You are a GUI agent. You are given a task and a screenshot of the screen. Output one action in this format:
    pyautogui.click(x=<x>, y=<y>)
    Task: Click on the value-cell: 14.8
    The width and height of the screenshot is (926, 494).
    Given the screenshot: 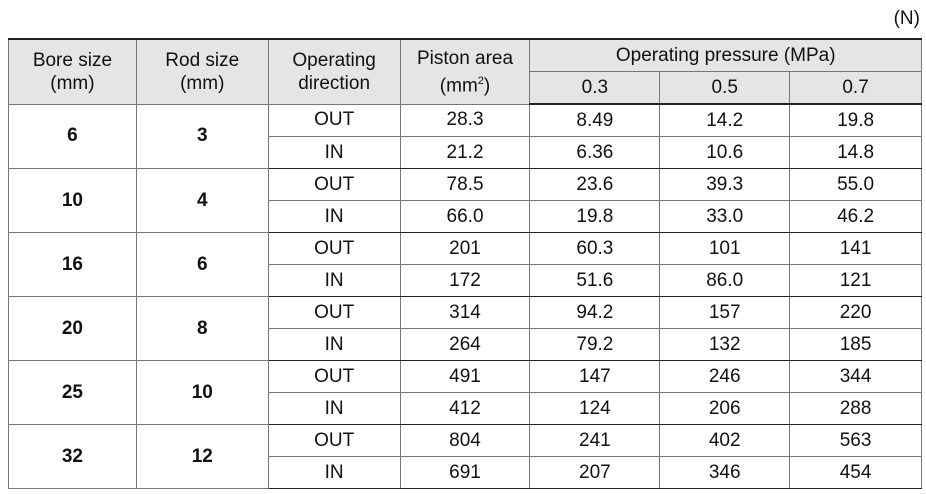 What is the action you would take?
    pyautogui.click(x=855, y=152)
    